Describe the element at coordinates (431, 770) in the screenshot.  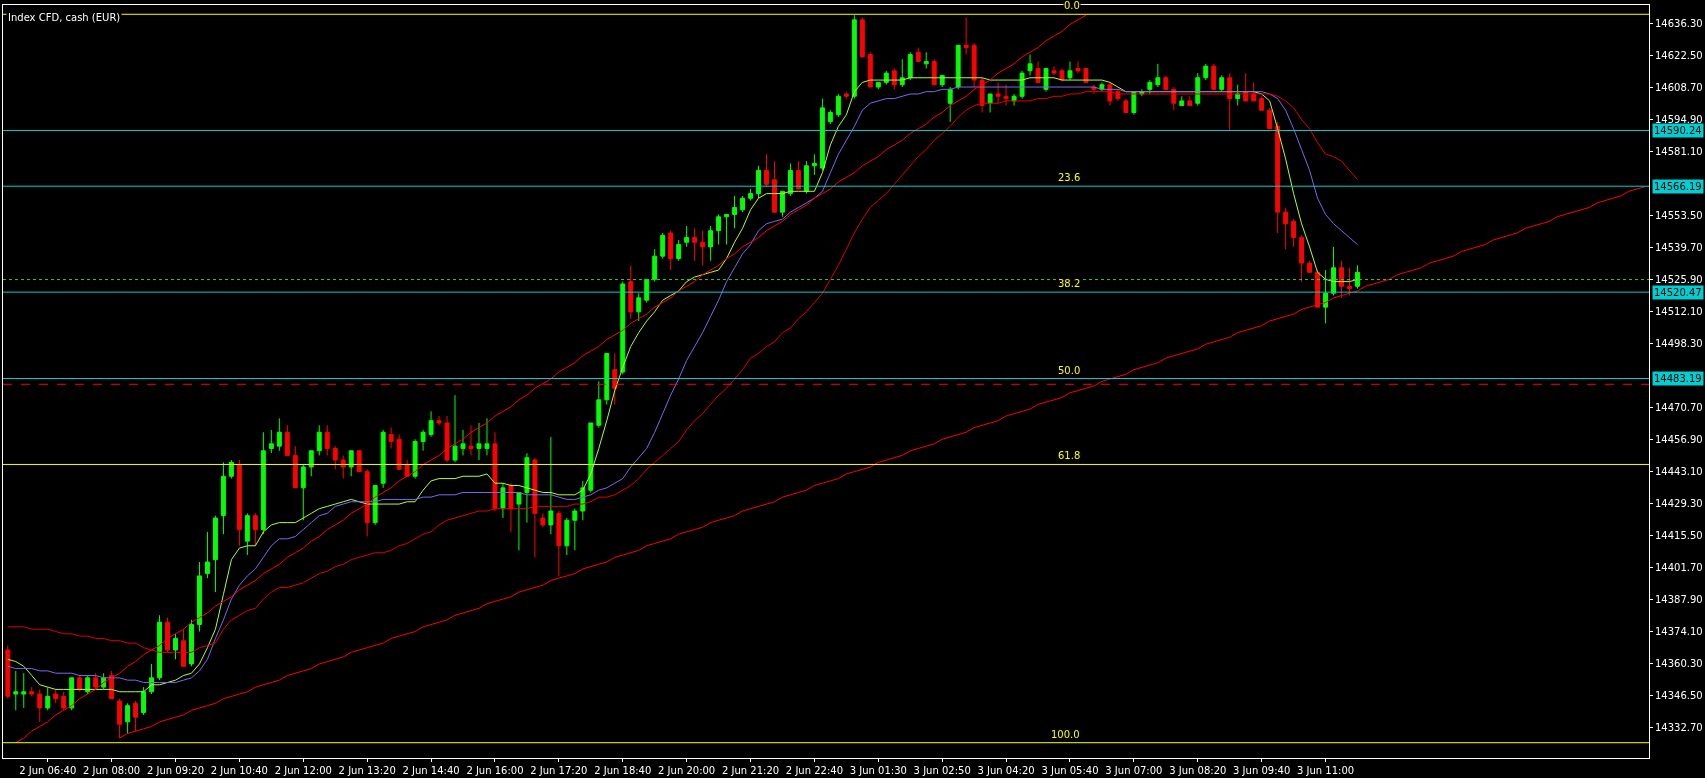
I see `x-tick-label: 2 Jun 14:40` at that location.